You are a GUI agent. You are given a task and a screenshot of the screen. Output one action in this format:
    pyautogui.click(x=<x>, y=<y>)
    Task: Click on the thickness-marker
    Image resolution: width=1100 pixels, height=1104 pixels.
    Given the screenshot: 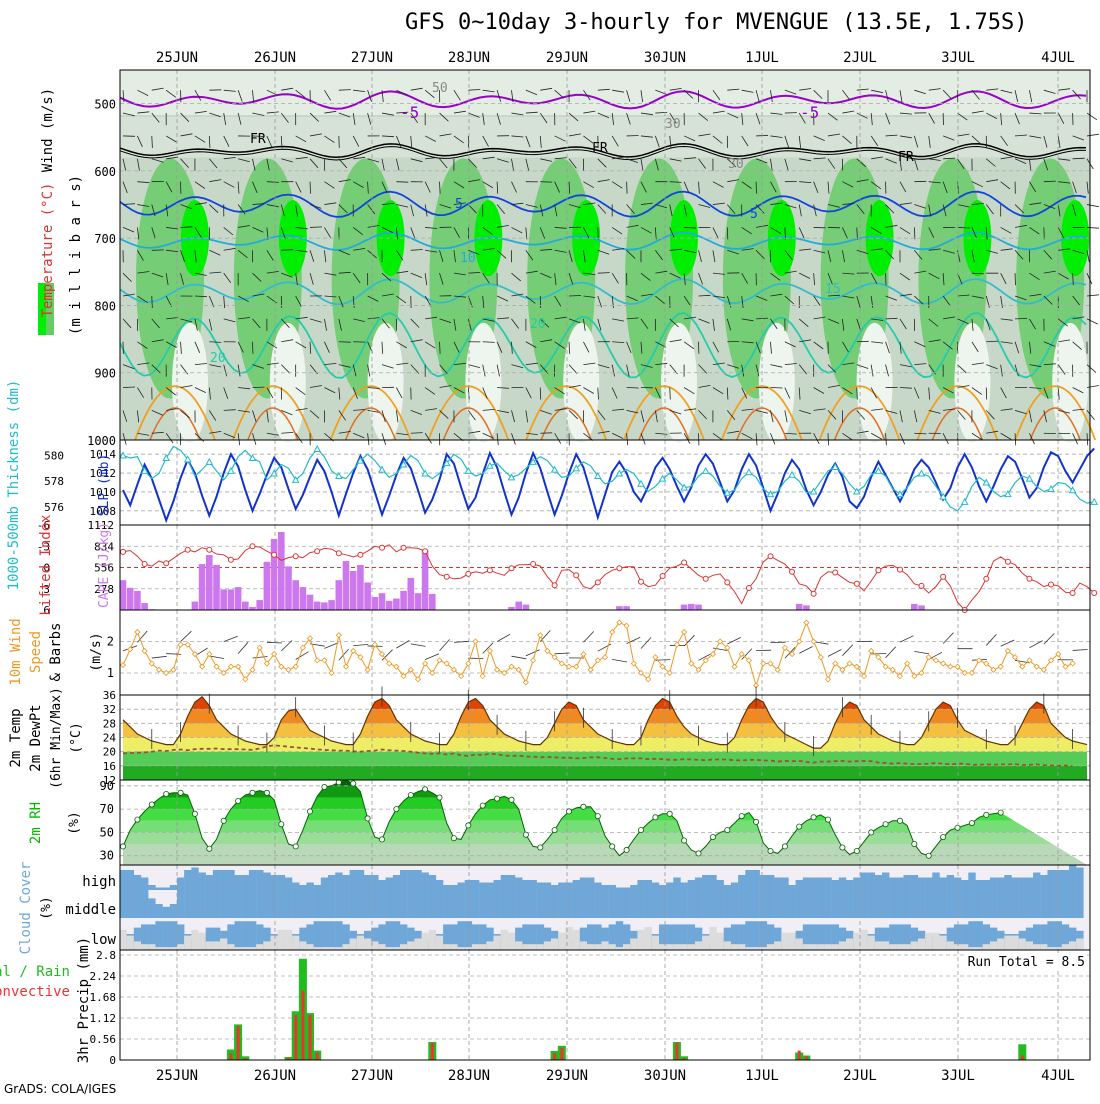 What is the action you would take?
    pyautogui.click(x=965, y=502)
    